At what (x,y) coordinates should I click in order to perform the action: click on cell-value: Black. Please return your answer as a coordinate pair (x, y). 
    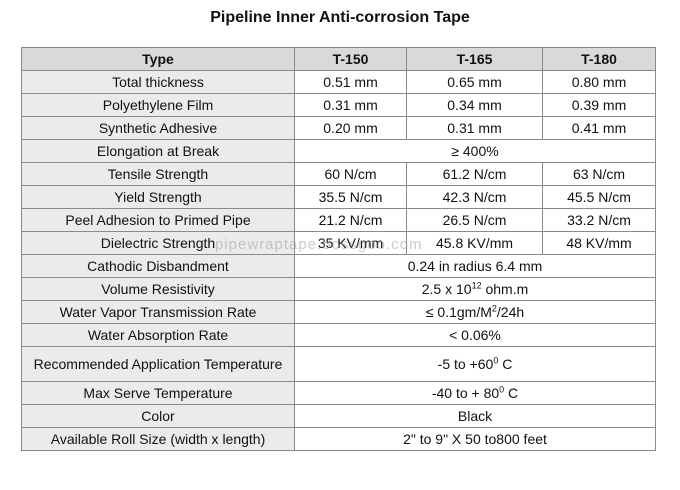
    Looking at the image, I should click on (475, 416).